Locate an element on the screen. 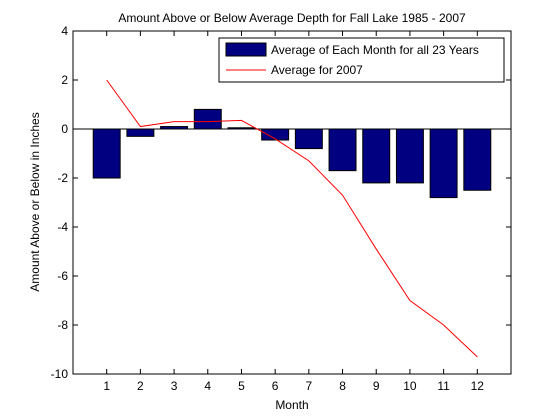  x-tick-label: 10 is located at coordinates (410, 386).